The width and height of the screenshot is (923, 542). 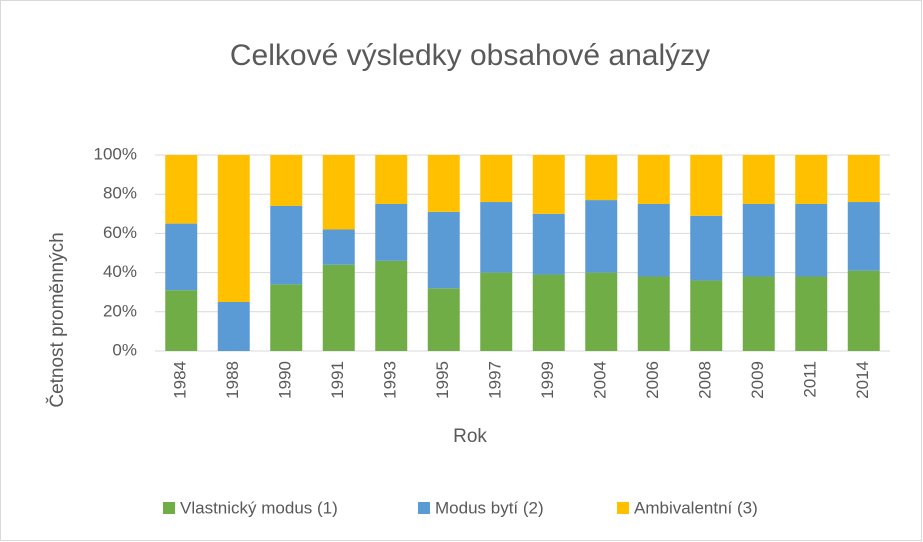 What do you see at coordinates (696, 507) in the screenshot?
I see `legend-label: Ambivalentní (3)` at bounding box center [696, 507].